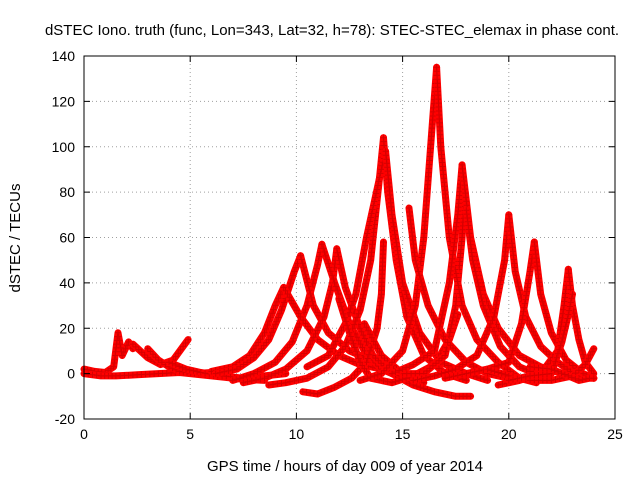  What do you see at coordinates (71, 374) in the screenshot?
I see `y-tick-label: 0` at bounding box center [71, 374].